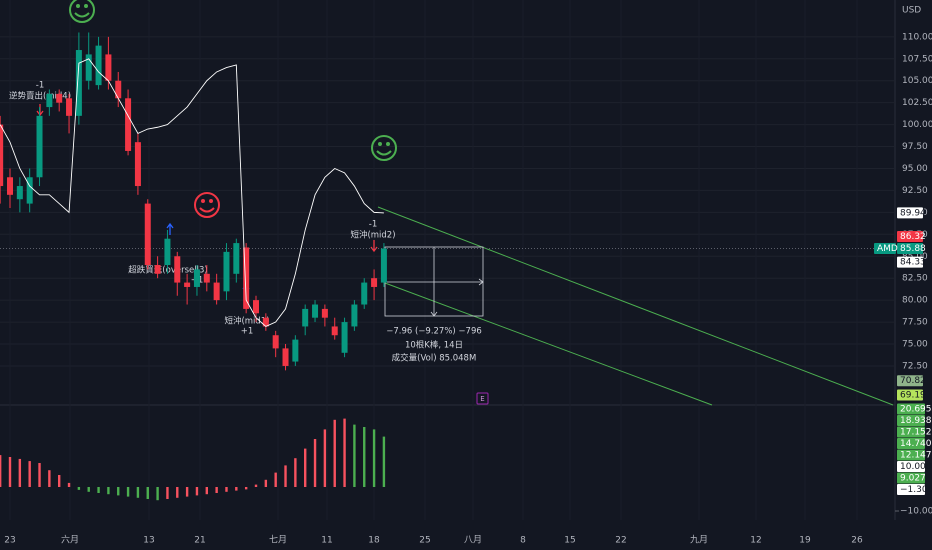 The height and width of the screenshot is (550, 932). Describe the element at coordinates (915, 323) in the screenshot. I see `y-tick-label: 77.50` at that location.